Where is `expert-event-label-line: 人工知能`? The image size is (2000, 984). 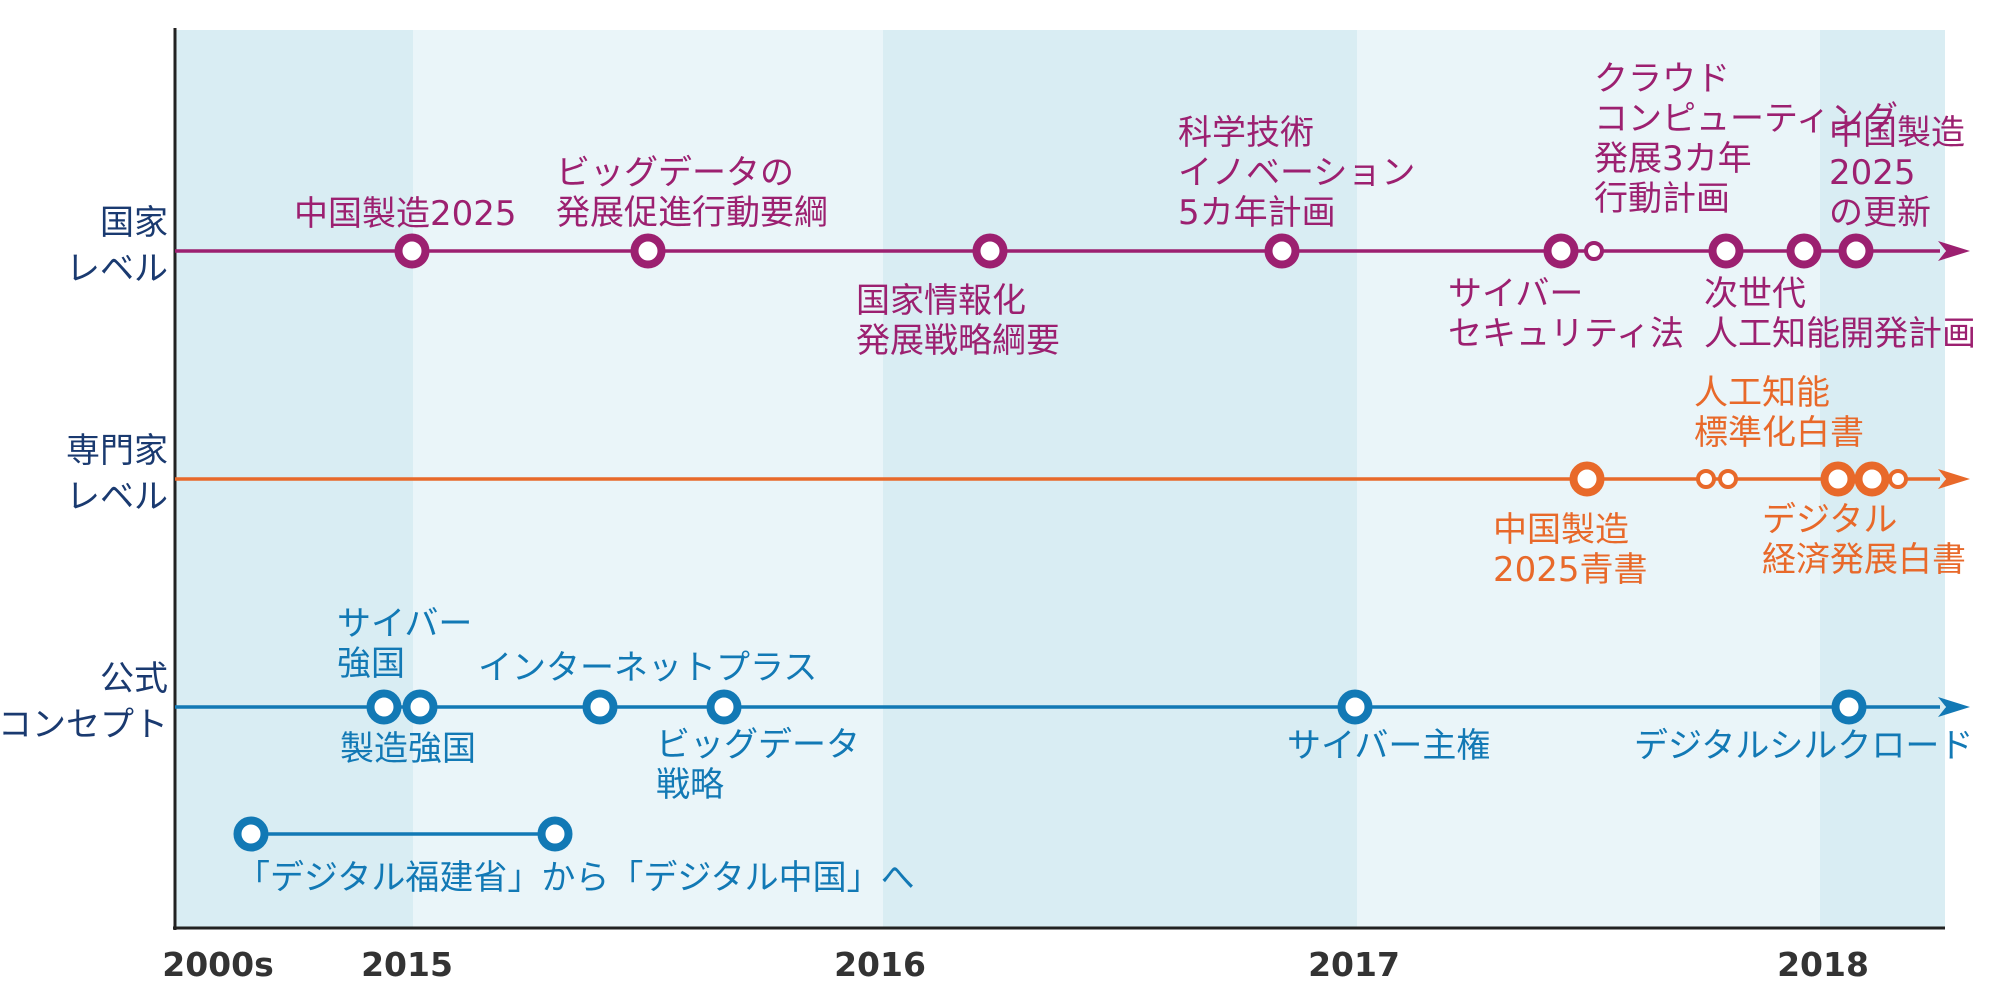 expert-event-label-line: 人工知能 is located at coordinates (1762, 393).